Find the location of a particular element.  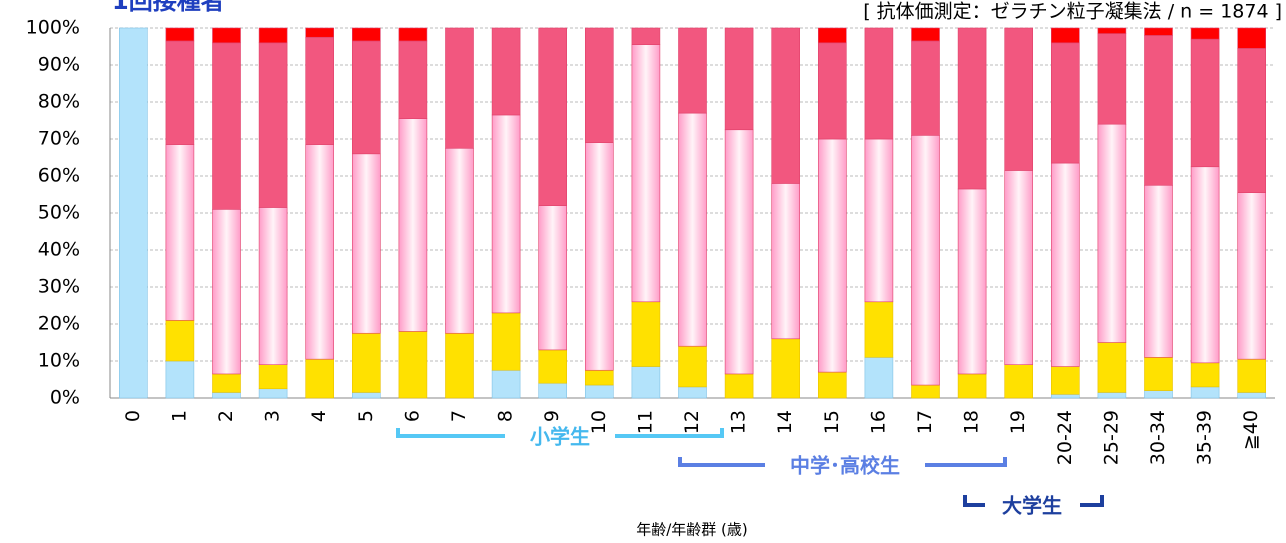

x-tick-label: 13 is located at coordinates (739, 422).